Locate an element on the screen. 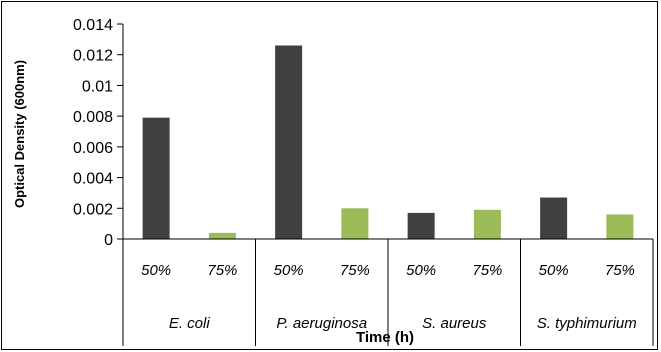 The width and height of the screenshot is (661, 352). y-axis-title: Optical Density (600nm) is located at coordinates (19, 134).